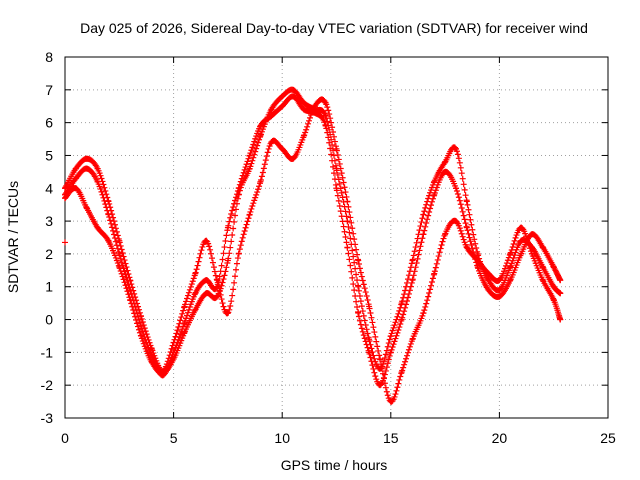 The width and height of the screenshot is (640, 480). What do you see at coordinates (49, 320) in the screenshot?
I see `y-tick-label: 0` at bounding box center [49, 320].